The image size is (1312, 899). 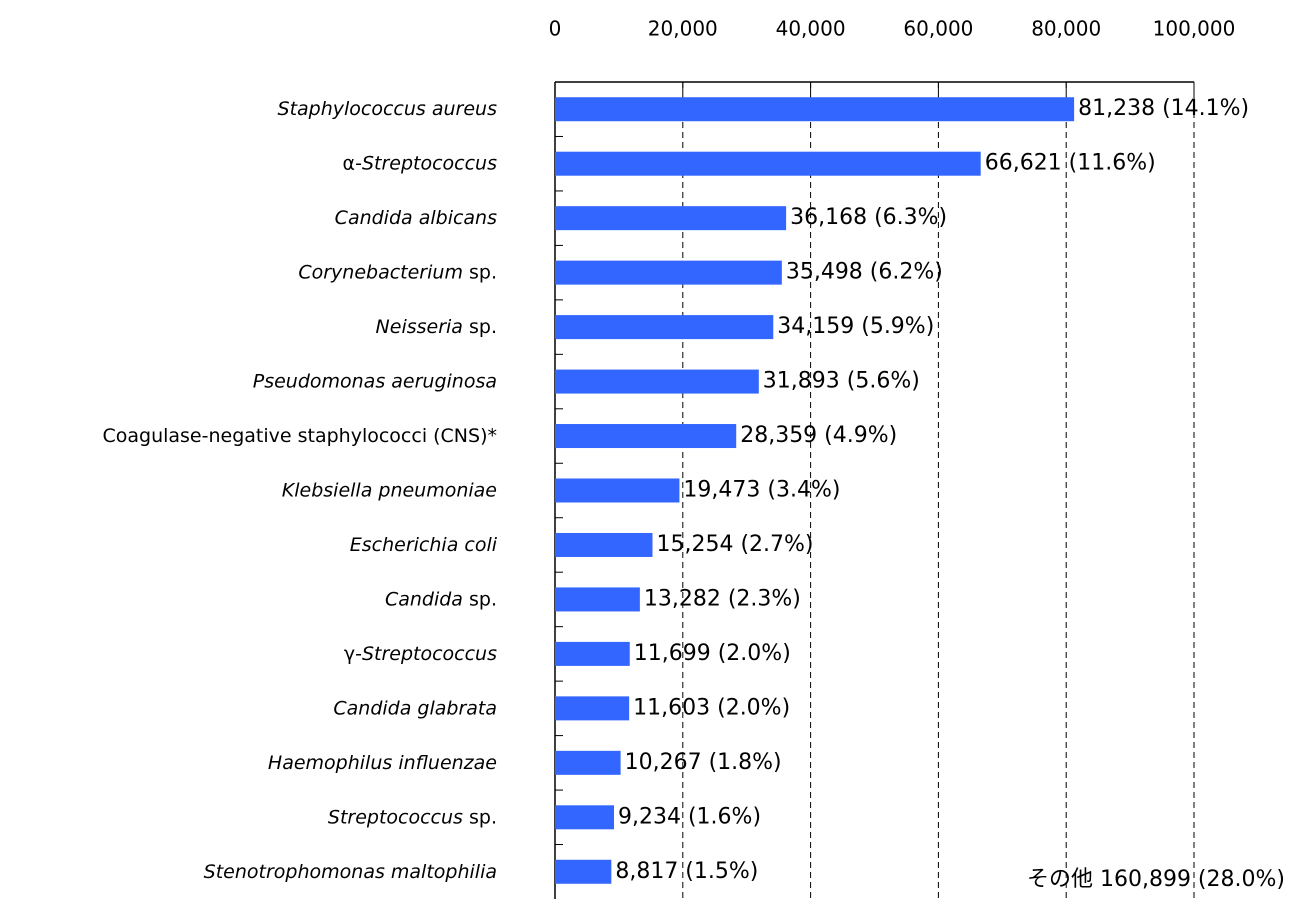 What do you see at coordinates (1194, 29) in the screenshot?
I see `x-tick-label: 100,000` at bounding box center [1194, 29].